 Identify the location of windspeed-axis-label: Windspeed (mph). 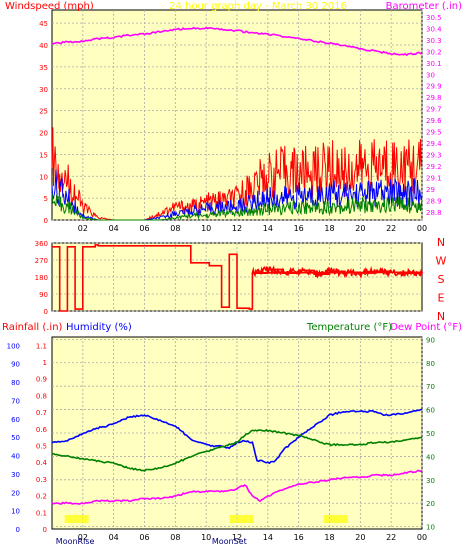
(49, 6).